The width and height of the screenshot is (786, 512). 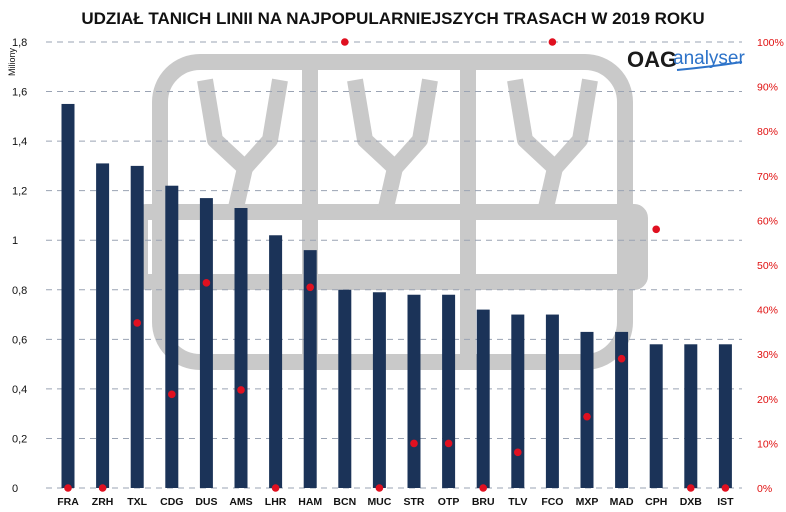 I want to click on category-label: CDG, so click(x=171, y=502).